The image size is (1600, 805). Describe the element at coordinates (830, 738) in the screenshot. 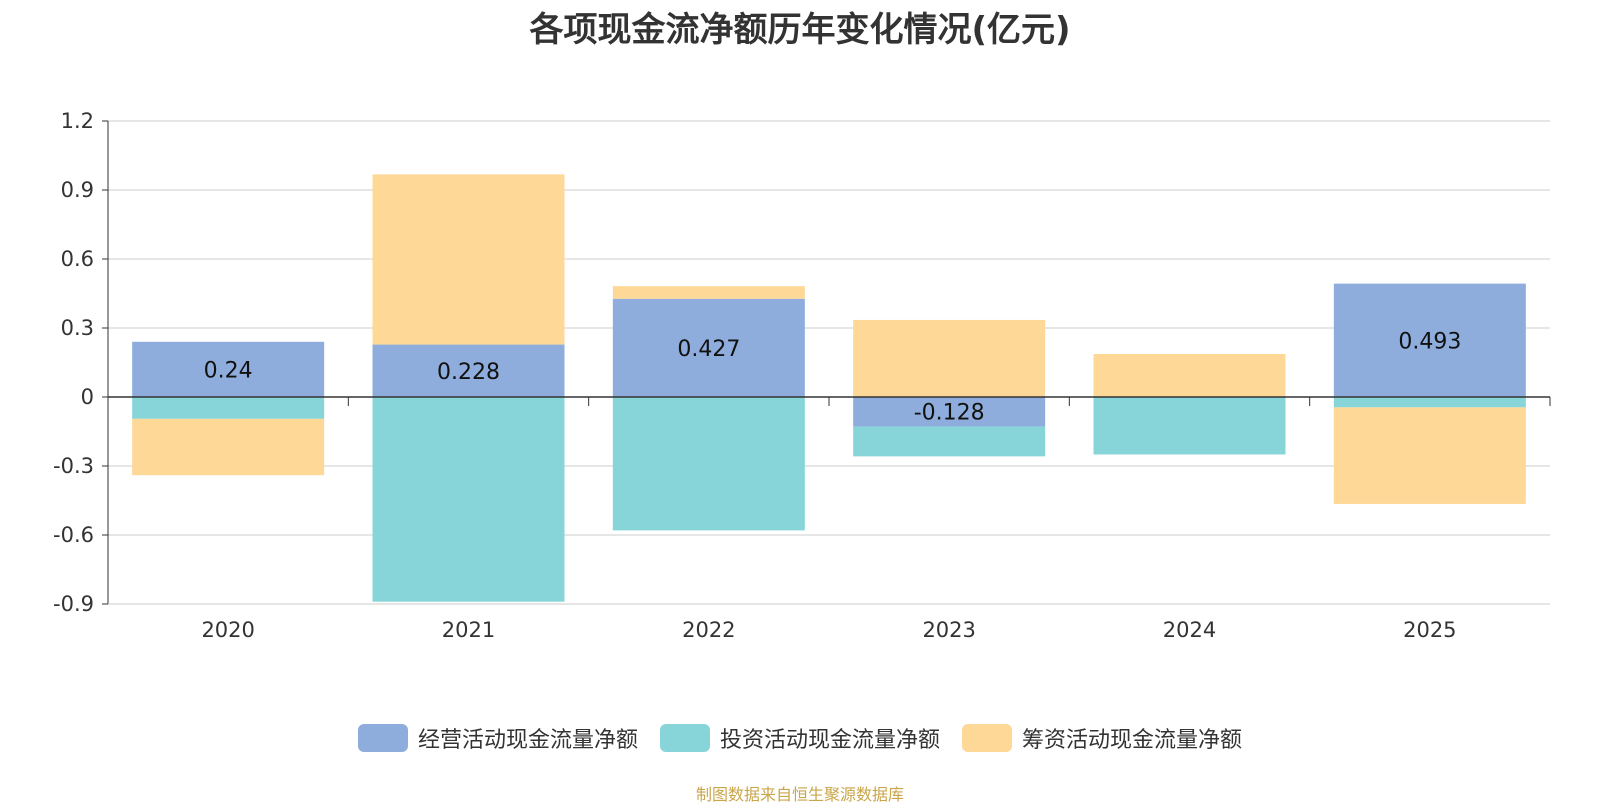

I see `legend-label-investing: 投资活动现金流量净额` at that location.